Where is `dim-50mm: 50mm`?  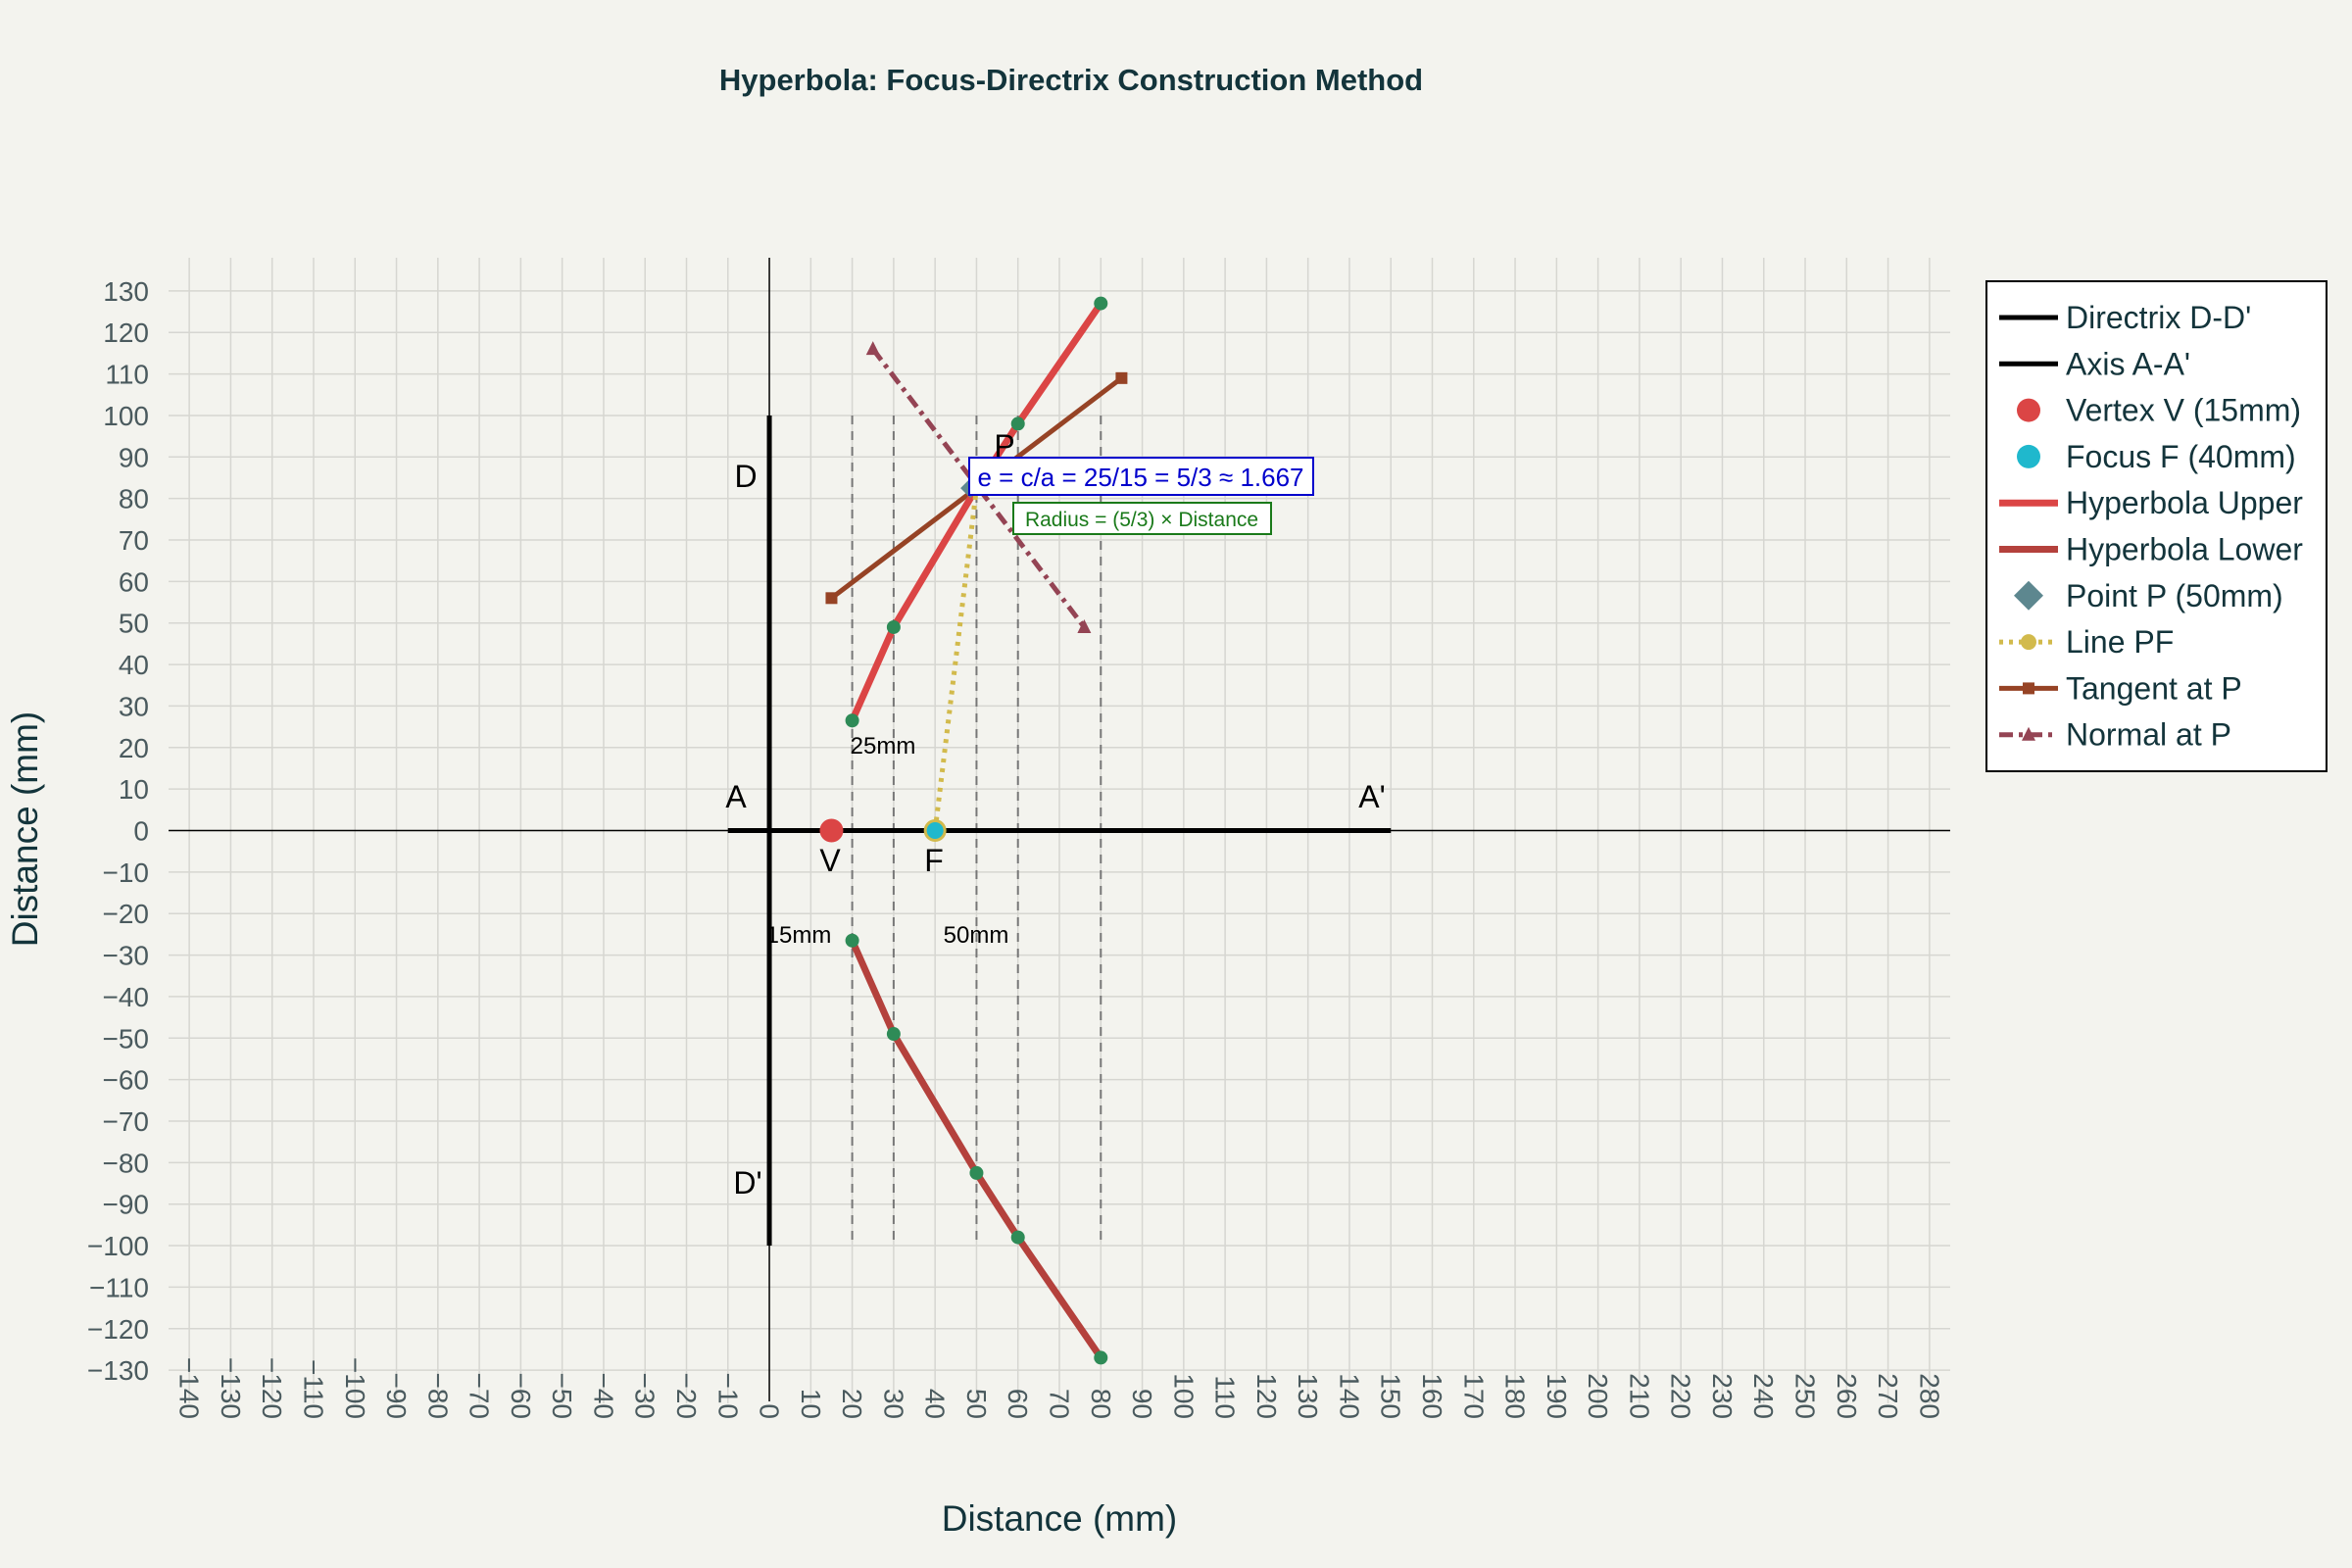 dim-50mm: 50mm is located at coordinates (976, 935).